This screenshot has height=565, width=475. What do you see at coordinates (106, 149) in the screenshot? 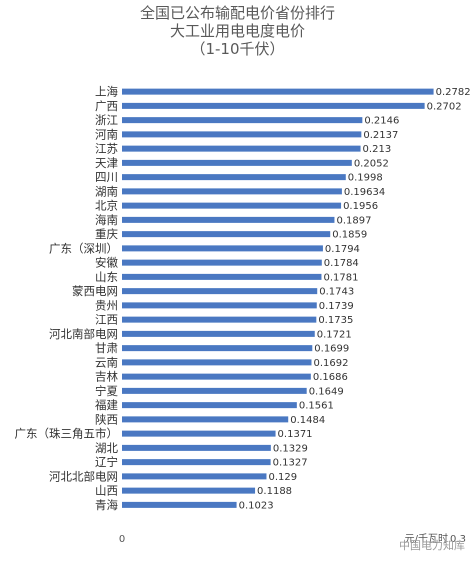
I see `category-label: 江苏` at bounding box center [106, 149].